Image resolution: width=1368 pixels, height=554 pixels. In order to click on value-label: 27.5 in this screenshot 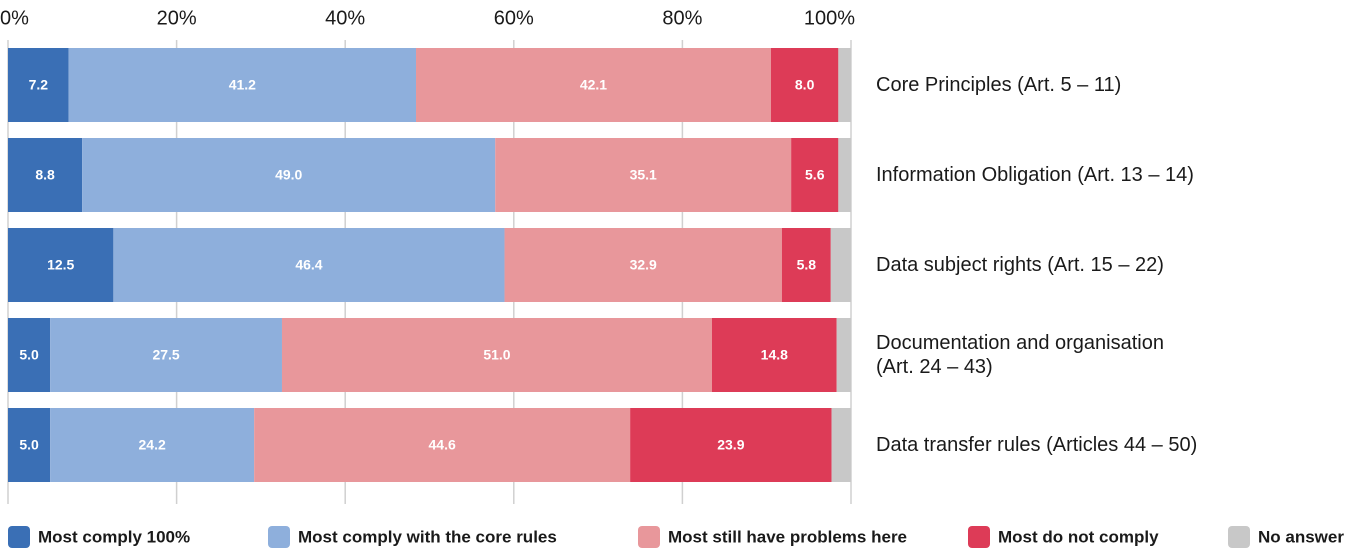, I will do `click(165, 355)`.